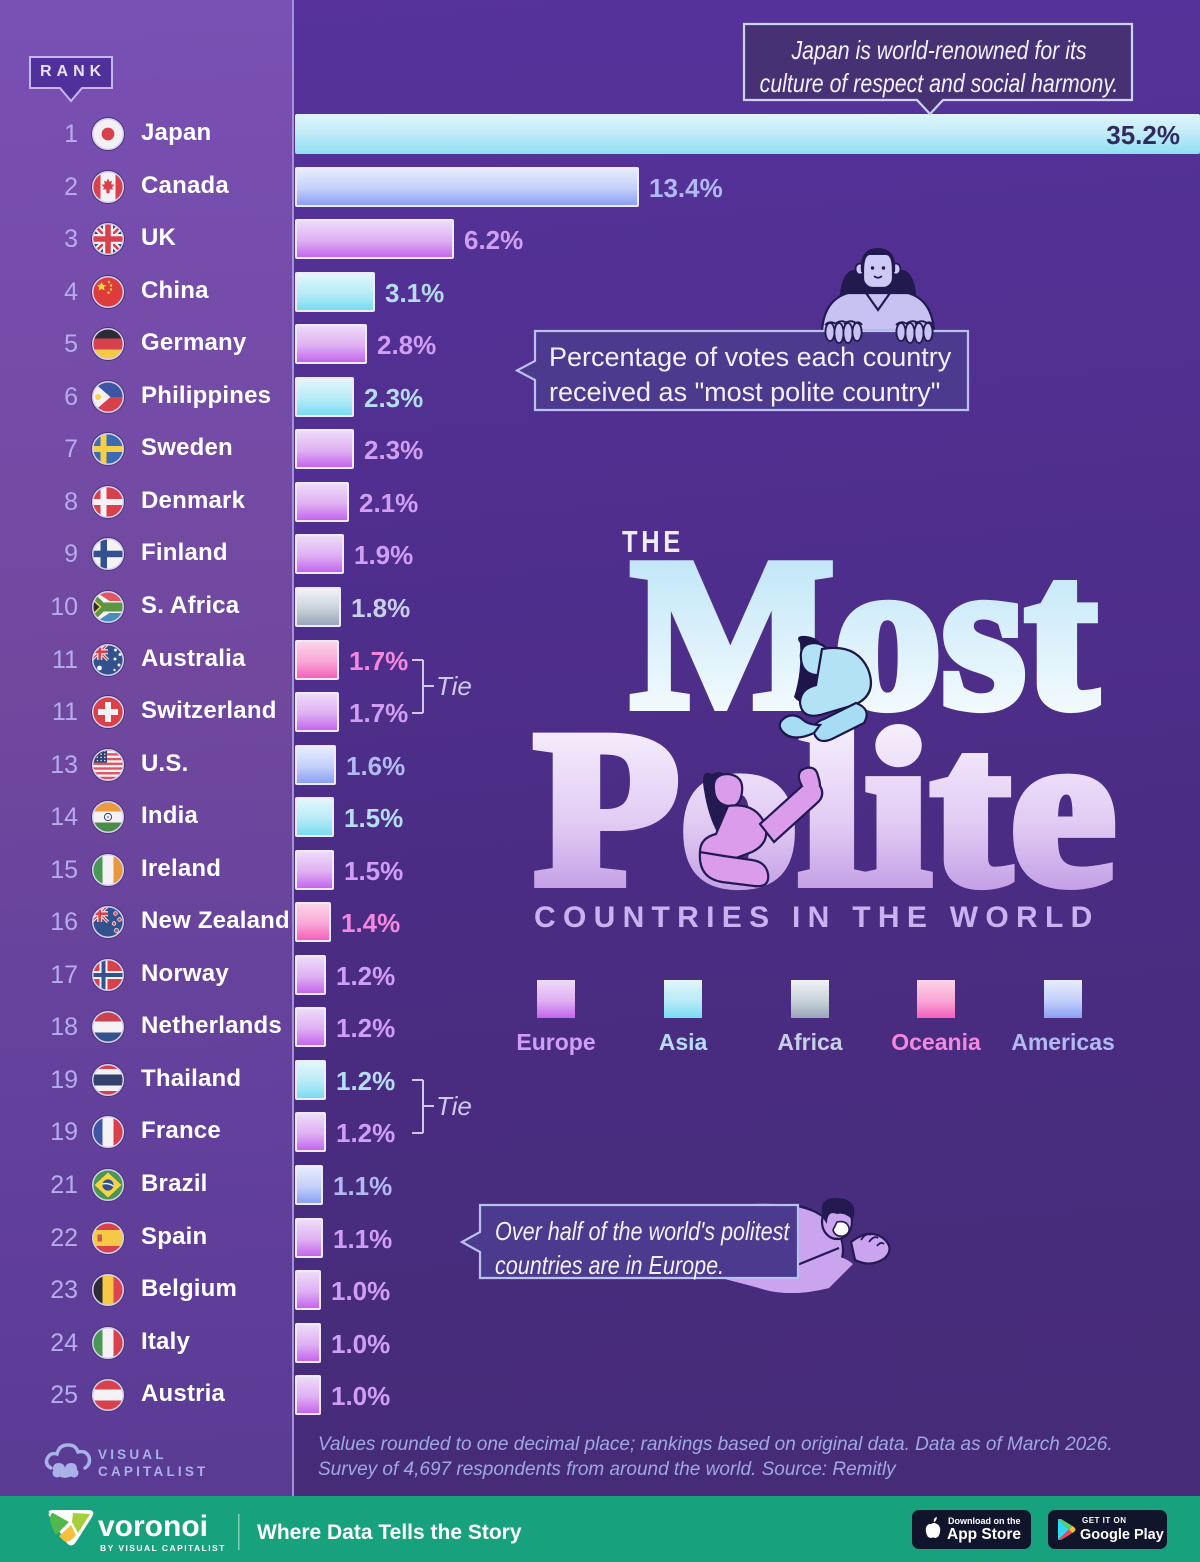  Describe the element at coordinates (984, 1534) in the screenshot. I see `svg-text: App Store` at that location.